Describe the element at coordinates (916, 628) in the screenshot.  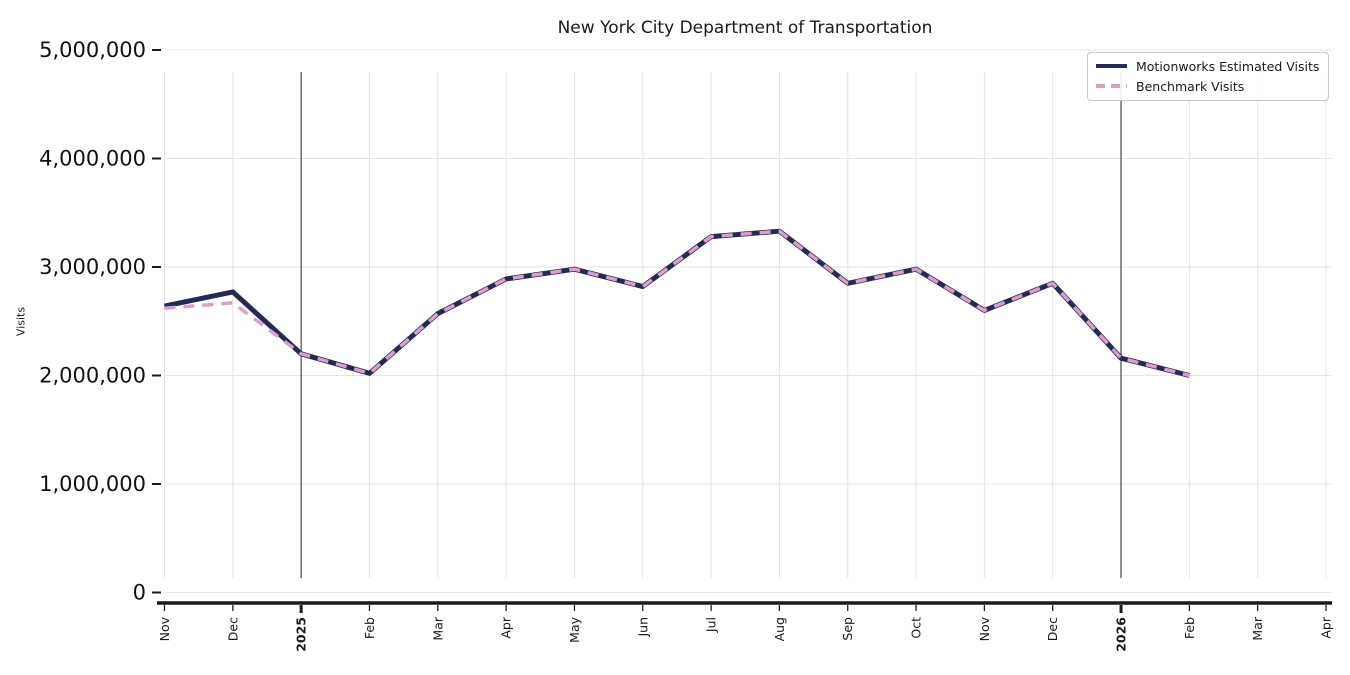
I see `x-tick-label: Oct` at that location.